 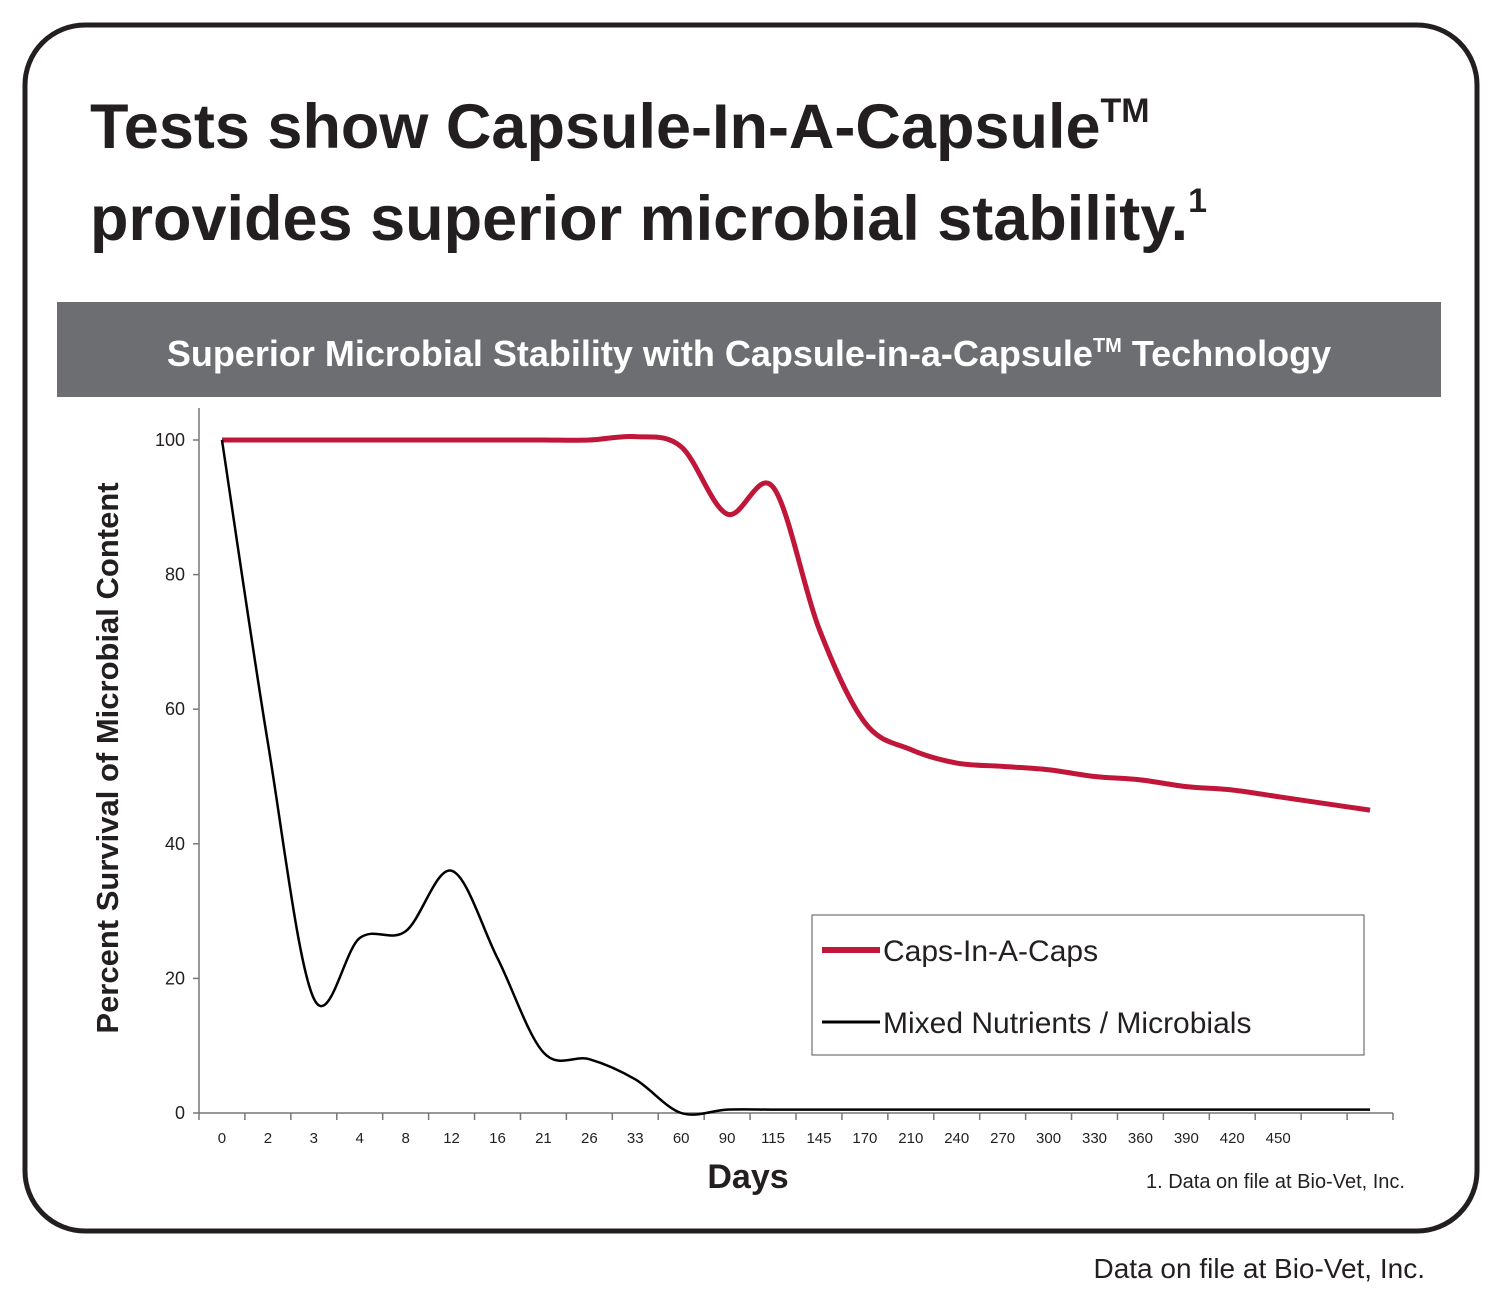 I want to click on x-tick-label: 450, so click(x=1278, y=1138).